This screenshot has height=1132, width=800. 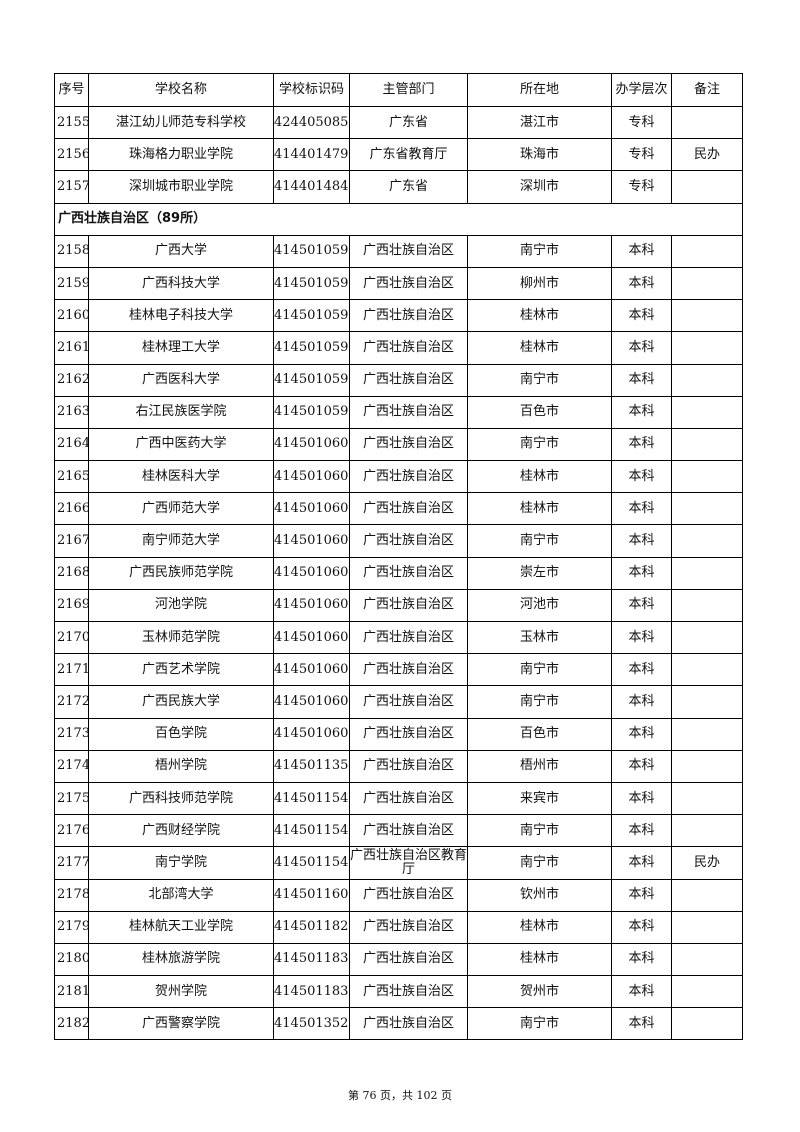 I want to click on cell-school-name: 梧州学院, so click(x=181, y=766).